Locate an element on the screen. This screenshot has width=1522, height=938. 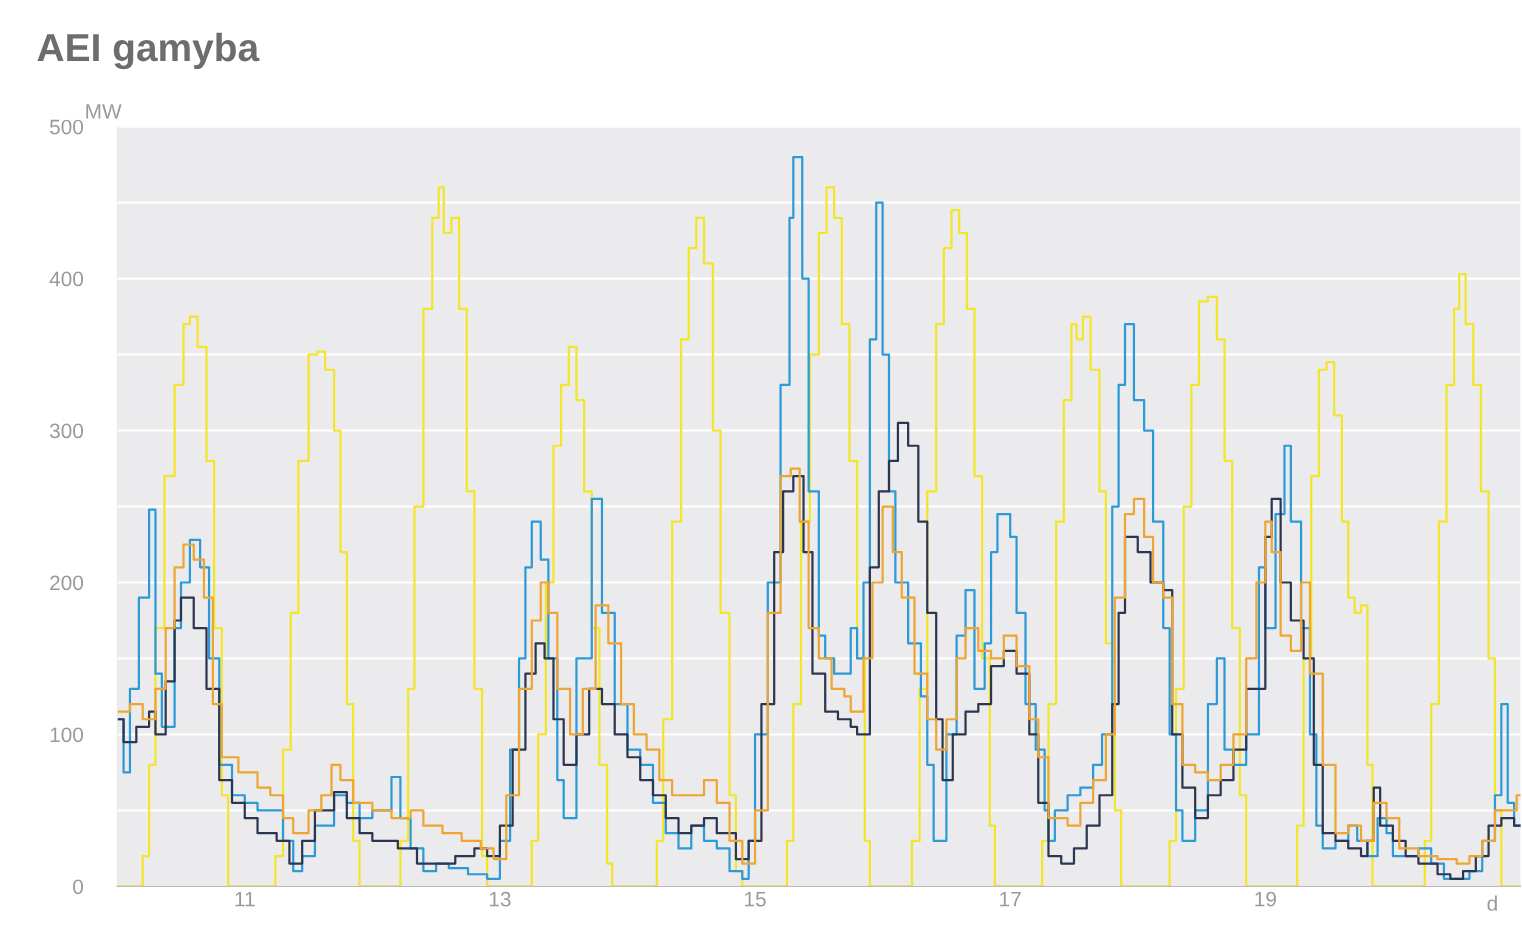
x-tick-label: 15 is located at coordinates (755, 899).